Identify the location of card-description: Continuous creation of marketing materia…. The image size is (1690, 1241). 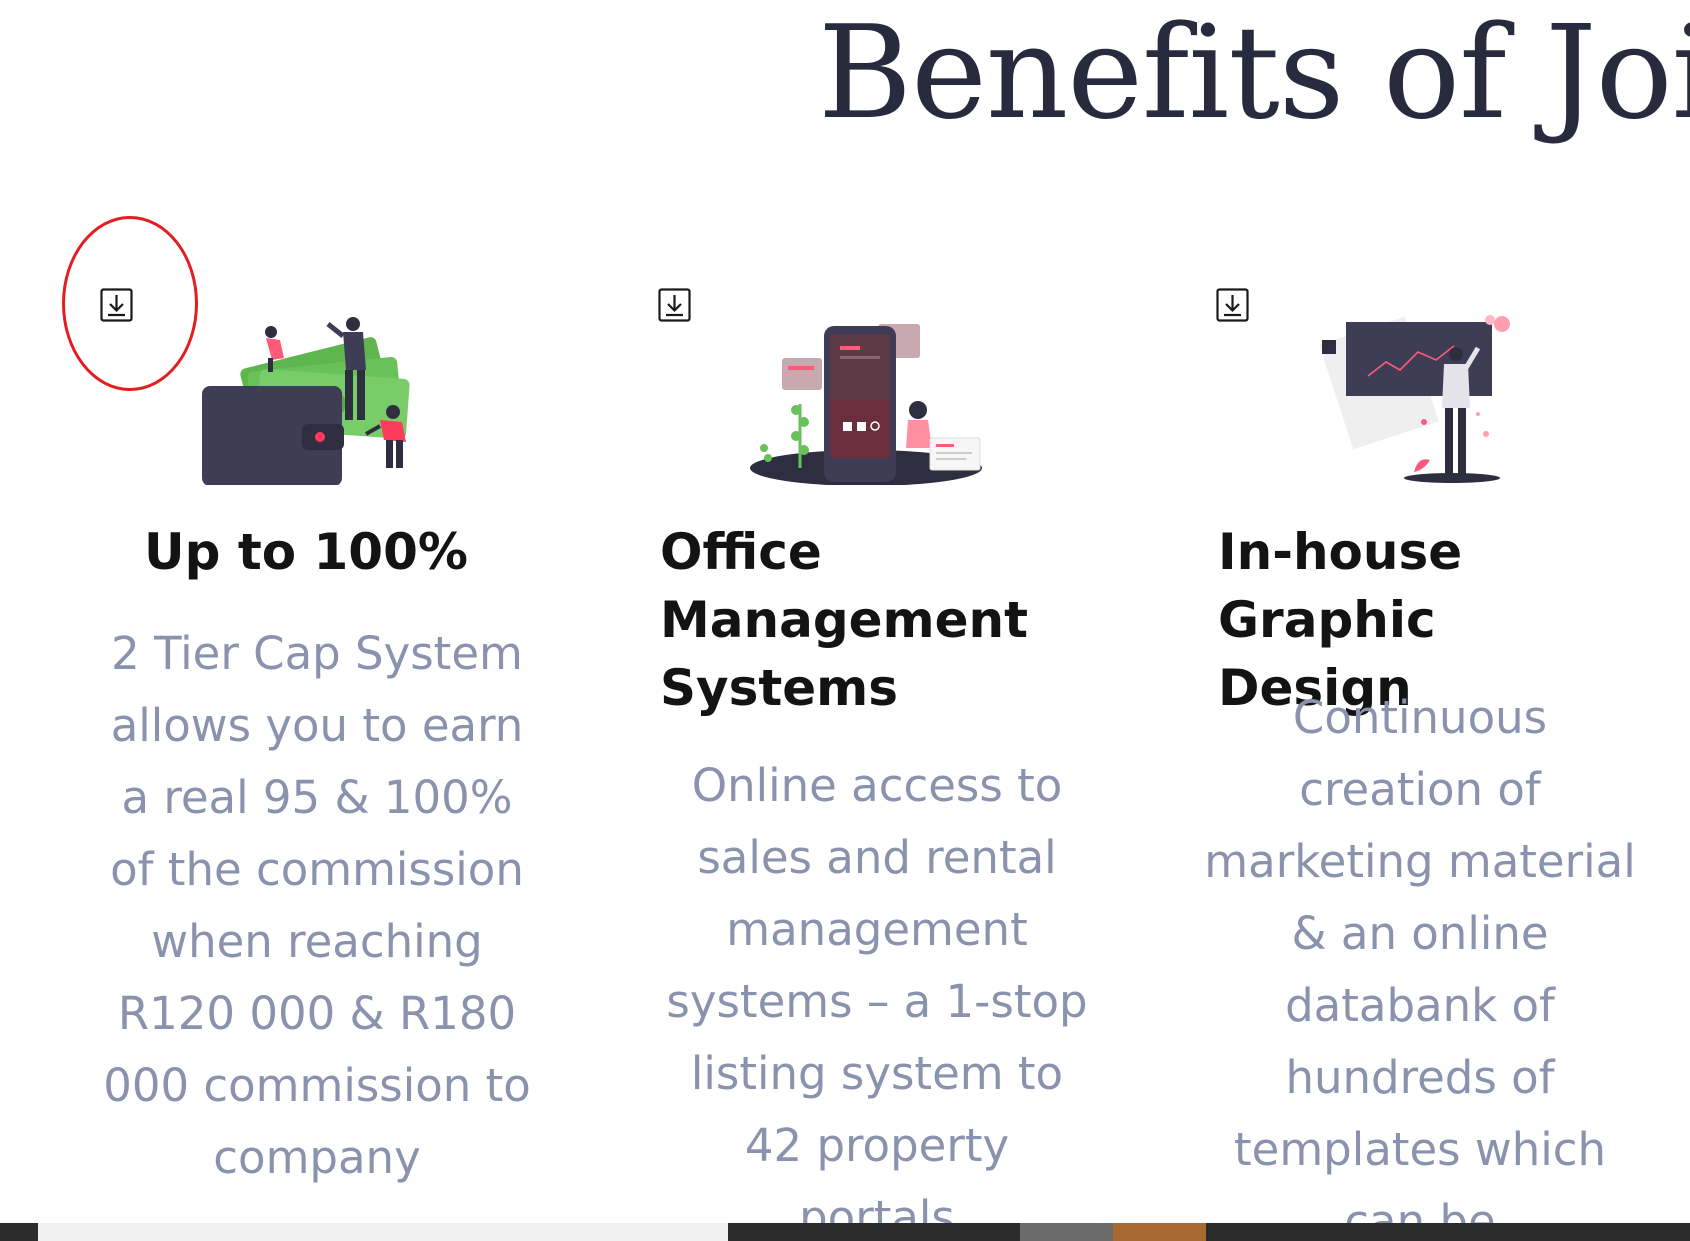
(1420, 966).